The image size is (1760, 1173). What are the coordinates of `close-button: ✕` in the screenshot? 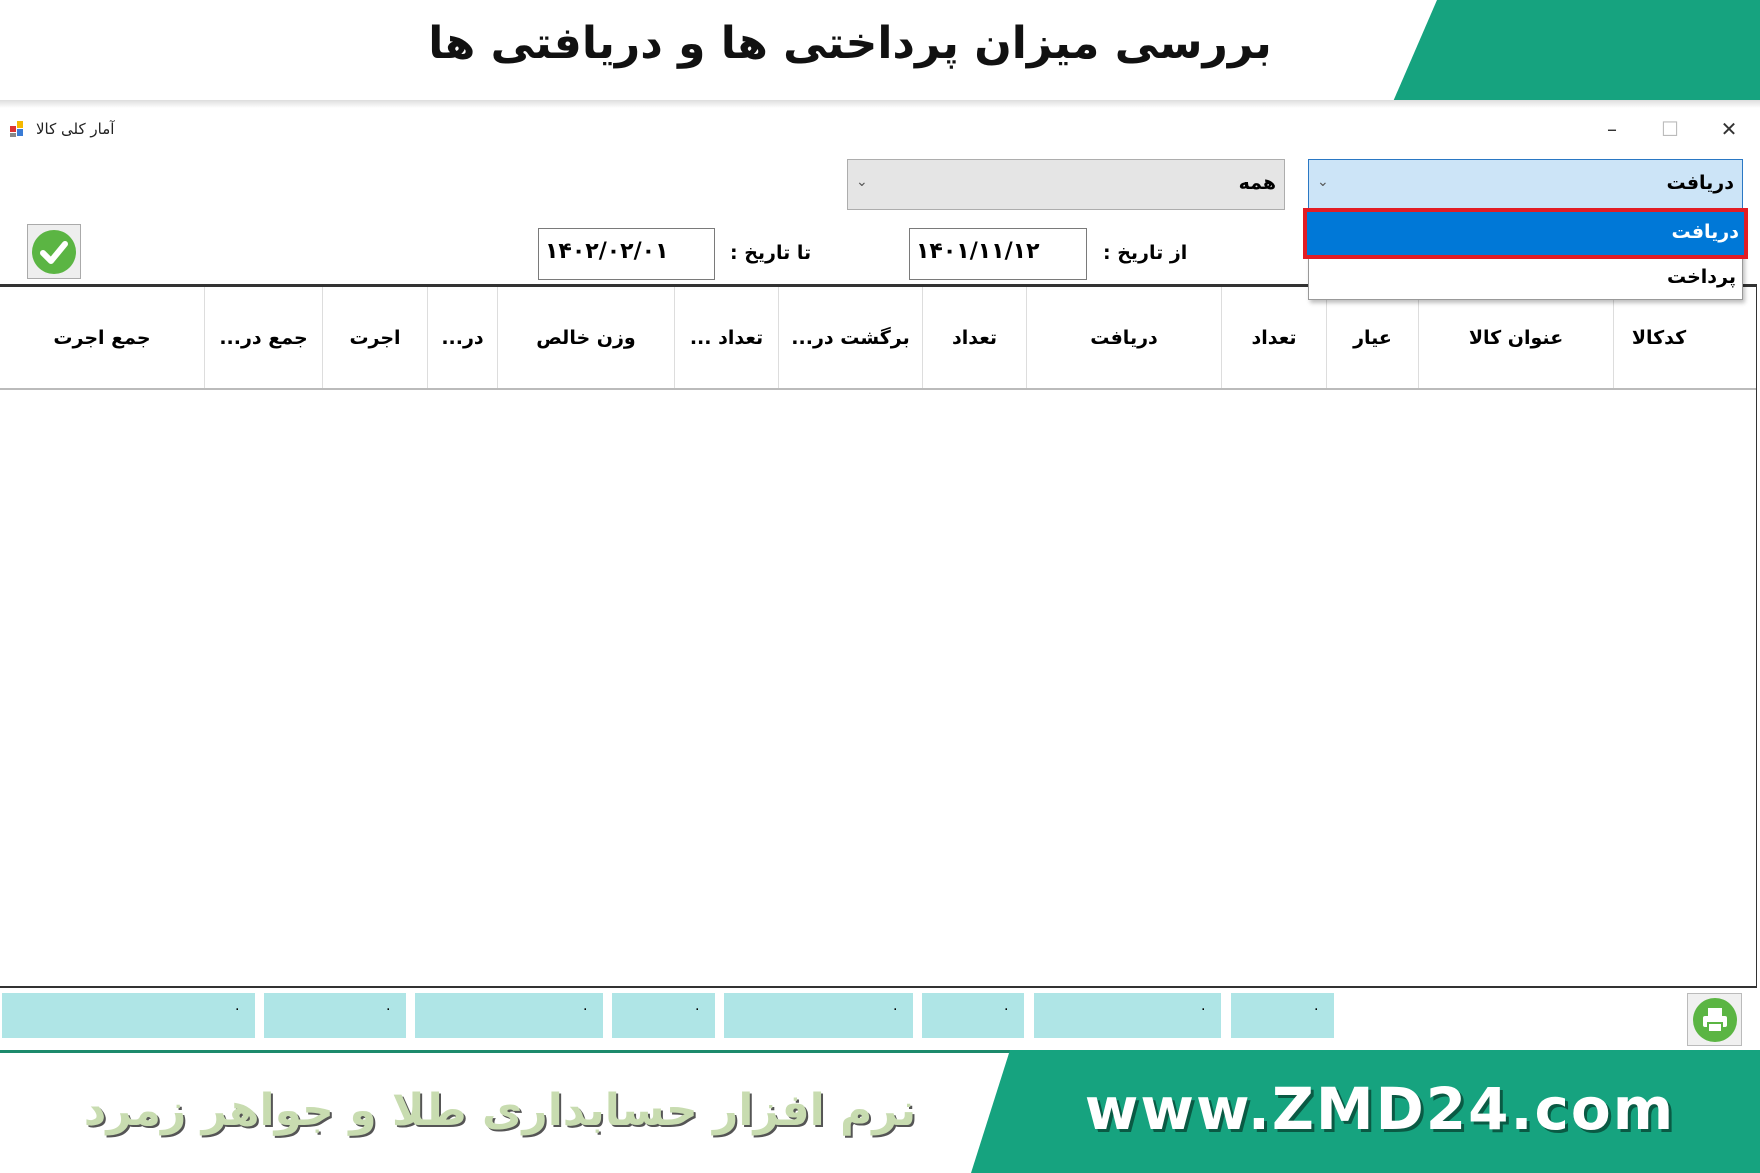 It's located at (1729, 129).